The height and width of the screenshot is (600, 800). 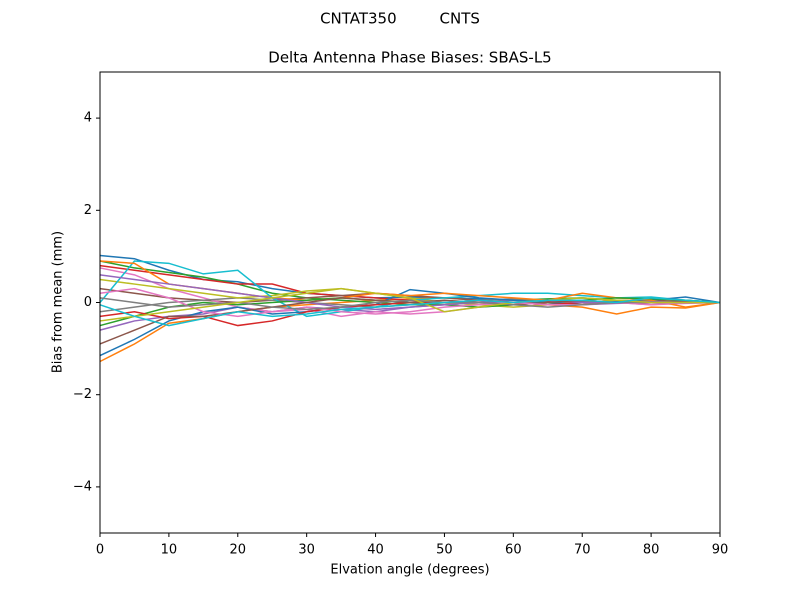 What do you see at coordinates (88, 210) in the screenshot?
I see `y-tick-label: 2` at bounding box center [88, 210].